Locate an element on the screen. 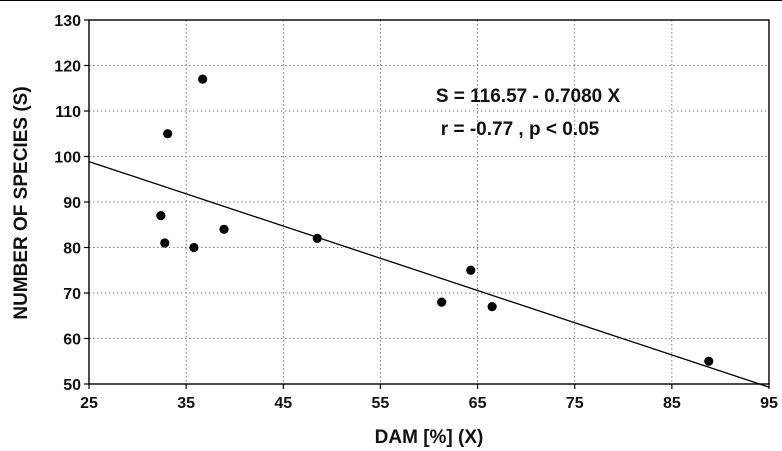 The height and width of the screenshot is (451, 782). x-tick-label: 95 is located at coordinates (769, 403).